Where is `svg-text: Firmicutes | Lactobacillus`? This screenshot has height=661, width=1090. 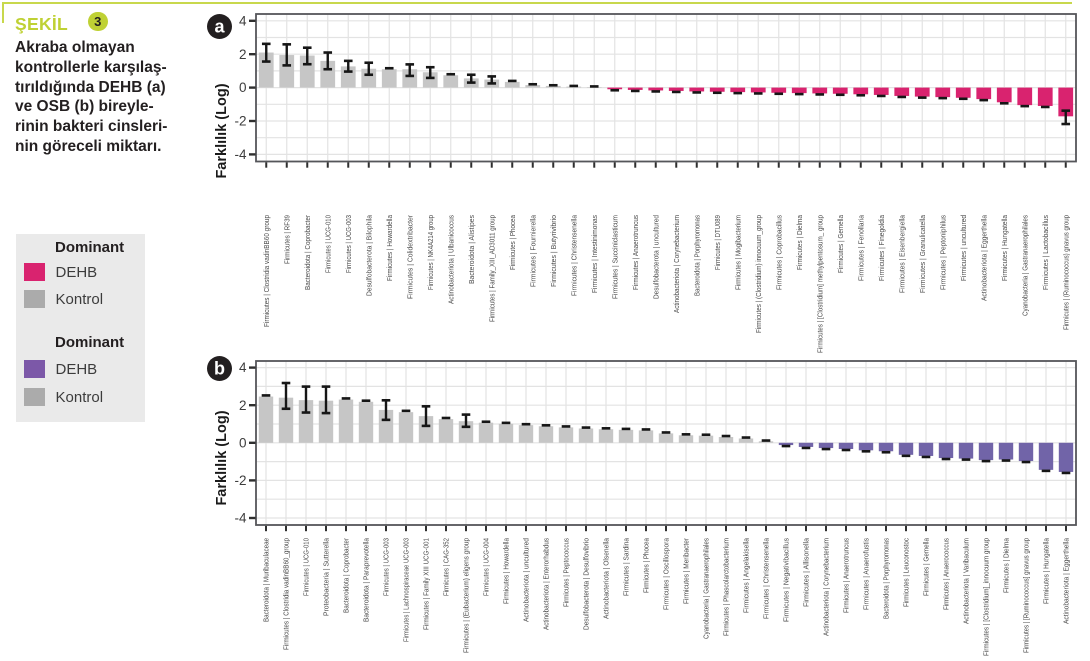 svg-text: Firmicutes | Lactobacillus is located at coordinates (1045, 252).